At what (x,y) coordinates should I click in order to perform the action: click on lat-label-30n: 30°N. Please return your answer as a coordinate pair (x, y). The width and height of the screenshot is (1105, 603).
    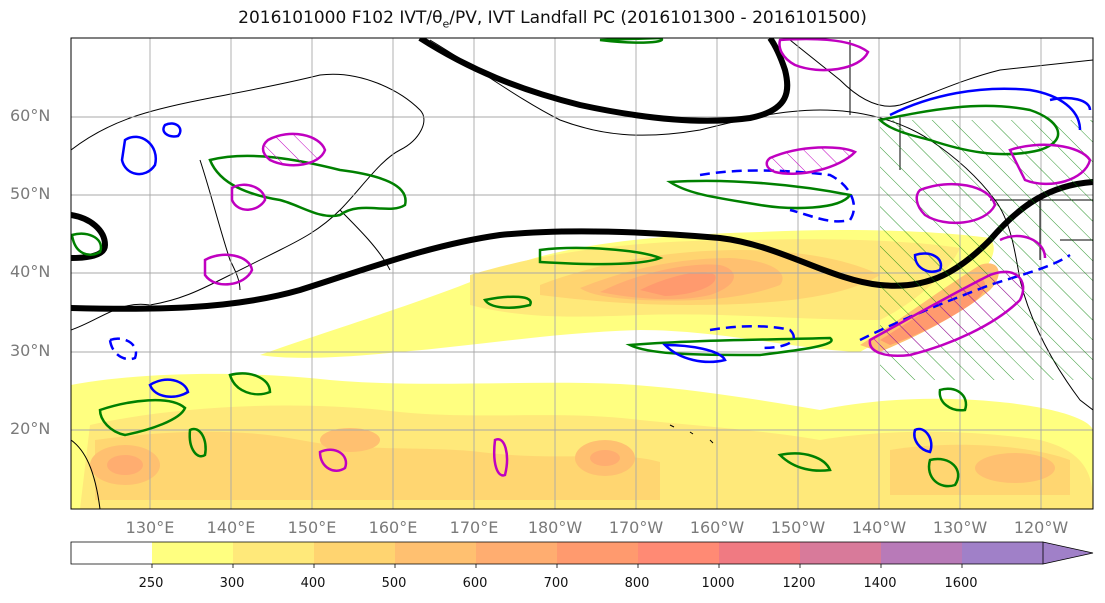
    Looking at the image, I should click on (30, 350).